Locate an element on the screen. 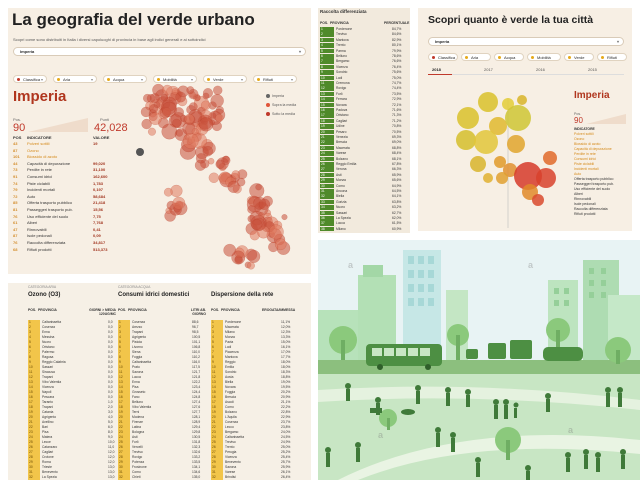 Image resolution: width=640 pixels, height=480 pixels. table-row: 31 Como 134,6 is located at coordinates (162, 473).